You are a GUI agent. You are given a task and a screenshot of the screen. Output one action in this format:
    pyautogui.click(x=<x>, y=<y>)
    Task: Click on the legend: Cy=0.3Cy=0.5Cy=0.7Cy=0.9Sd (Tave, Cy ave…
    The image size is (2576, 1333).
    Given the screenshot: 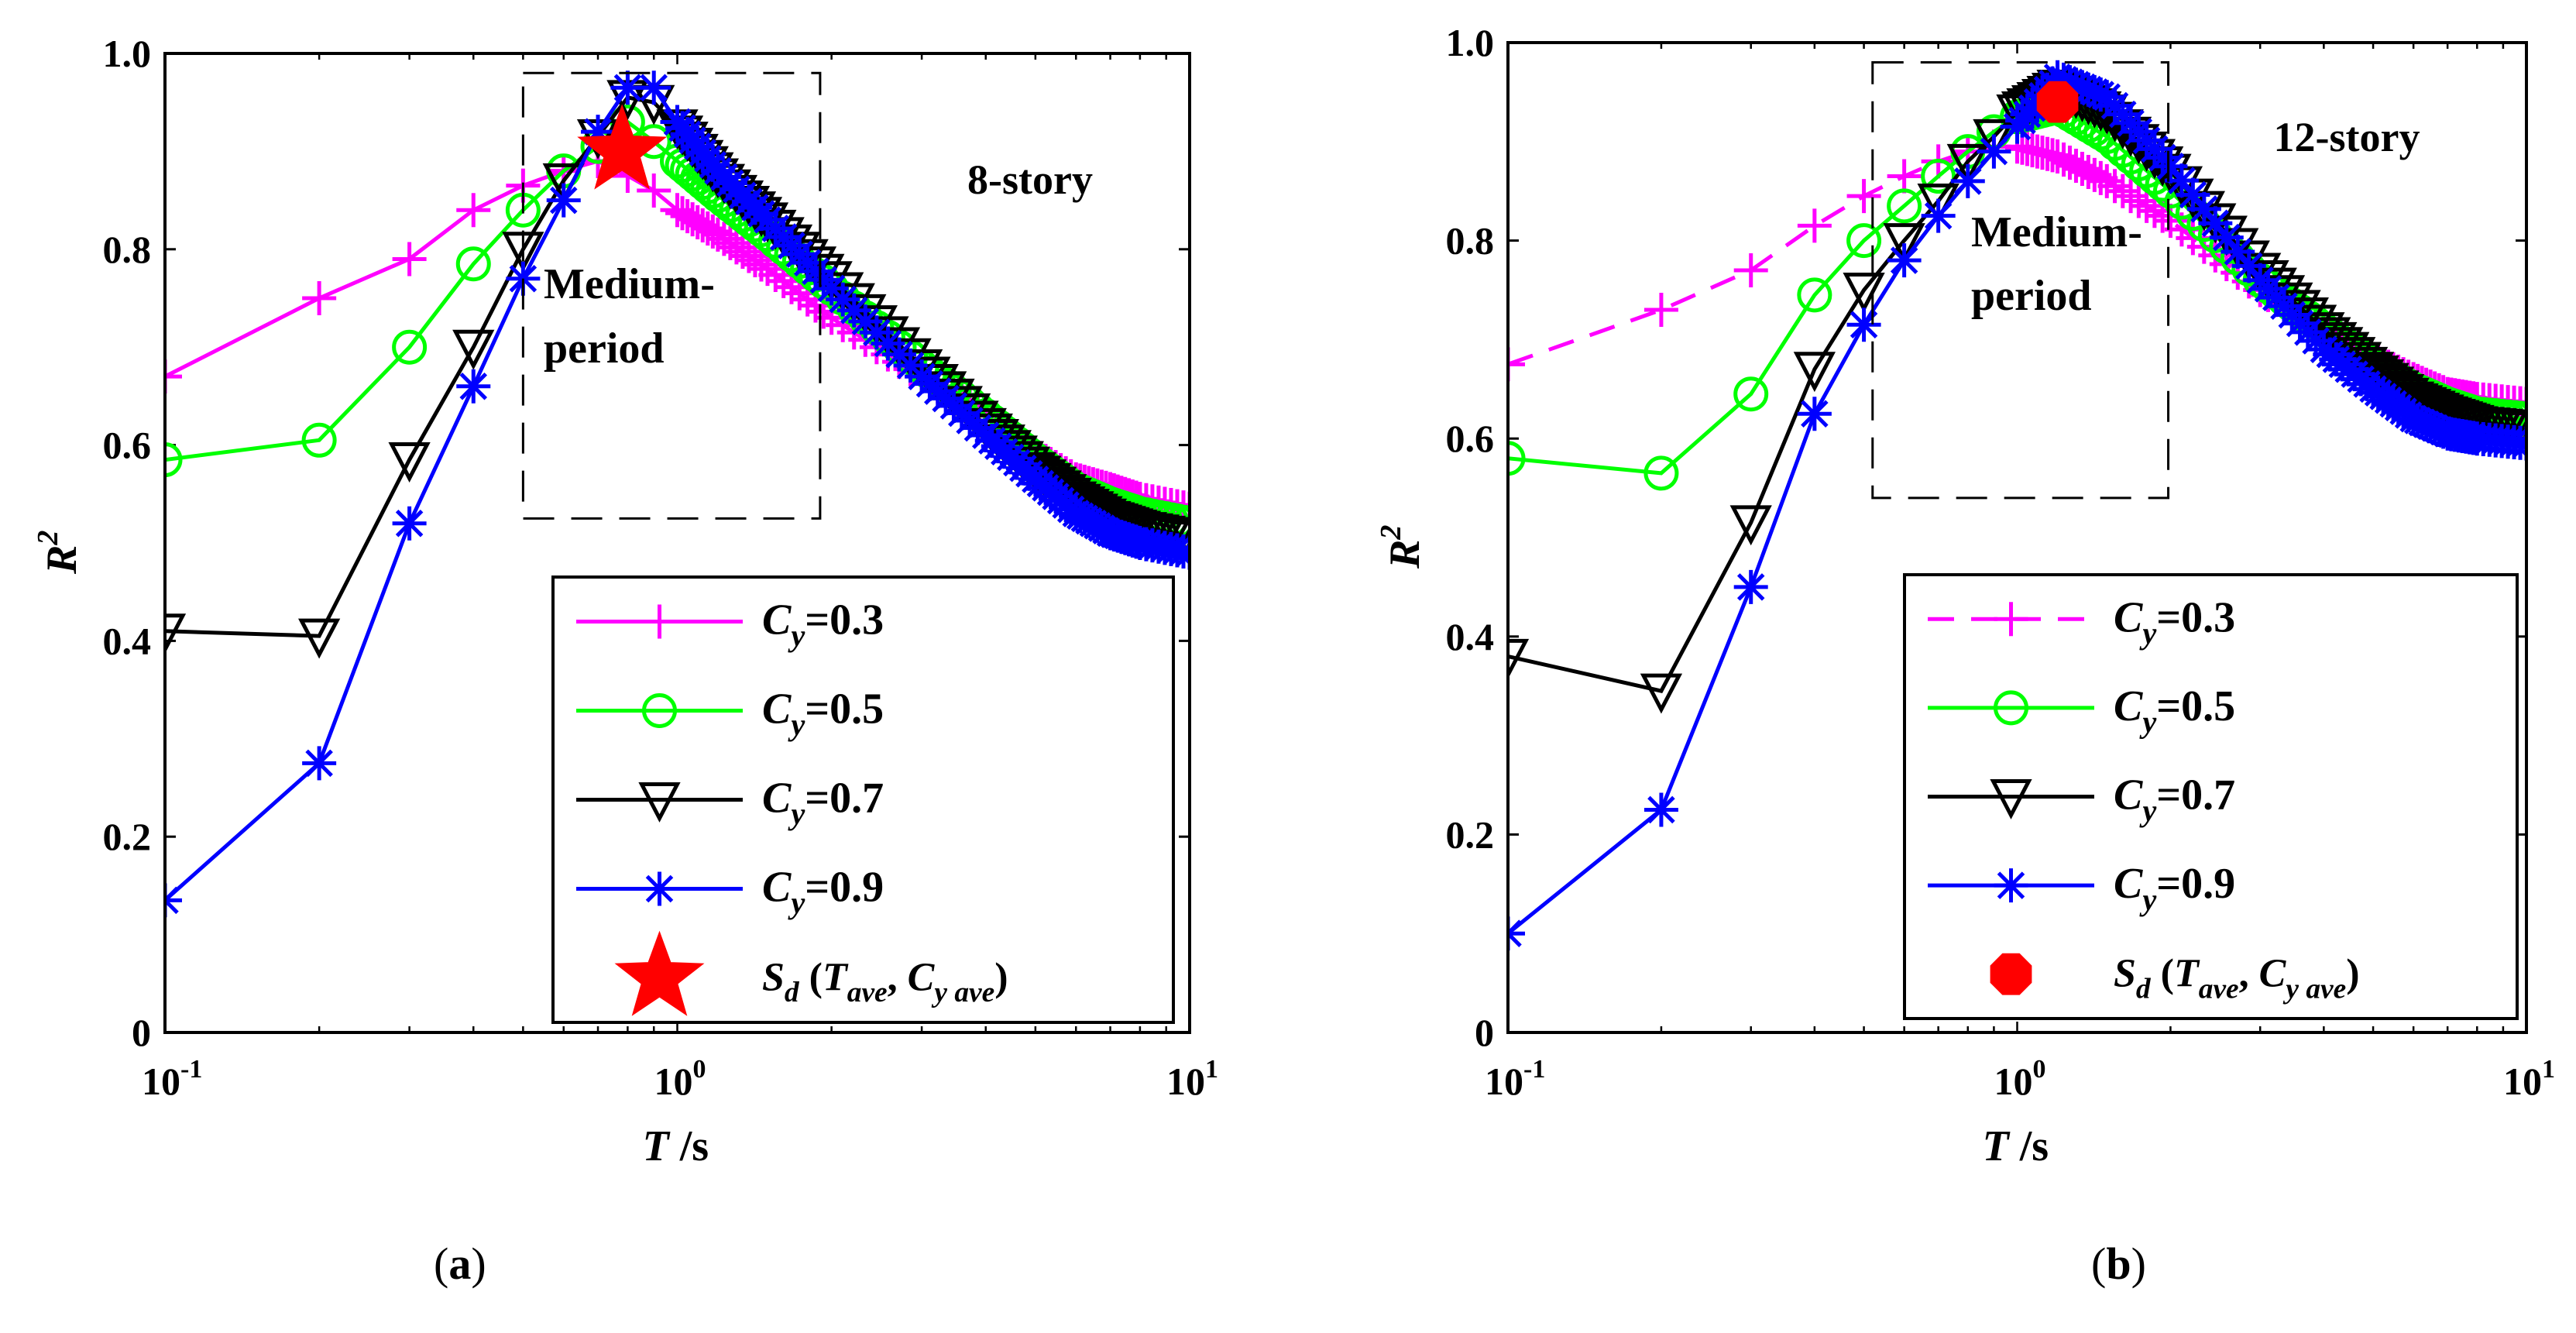 What is the action you would take?
    pyautogui.click(x=2211, y=796)
    